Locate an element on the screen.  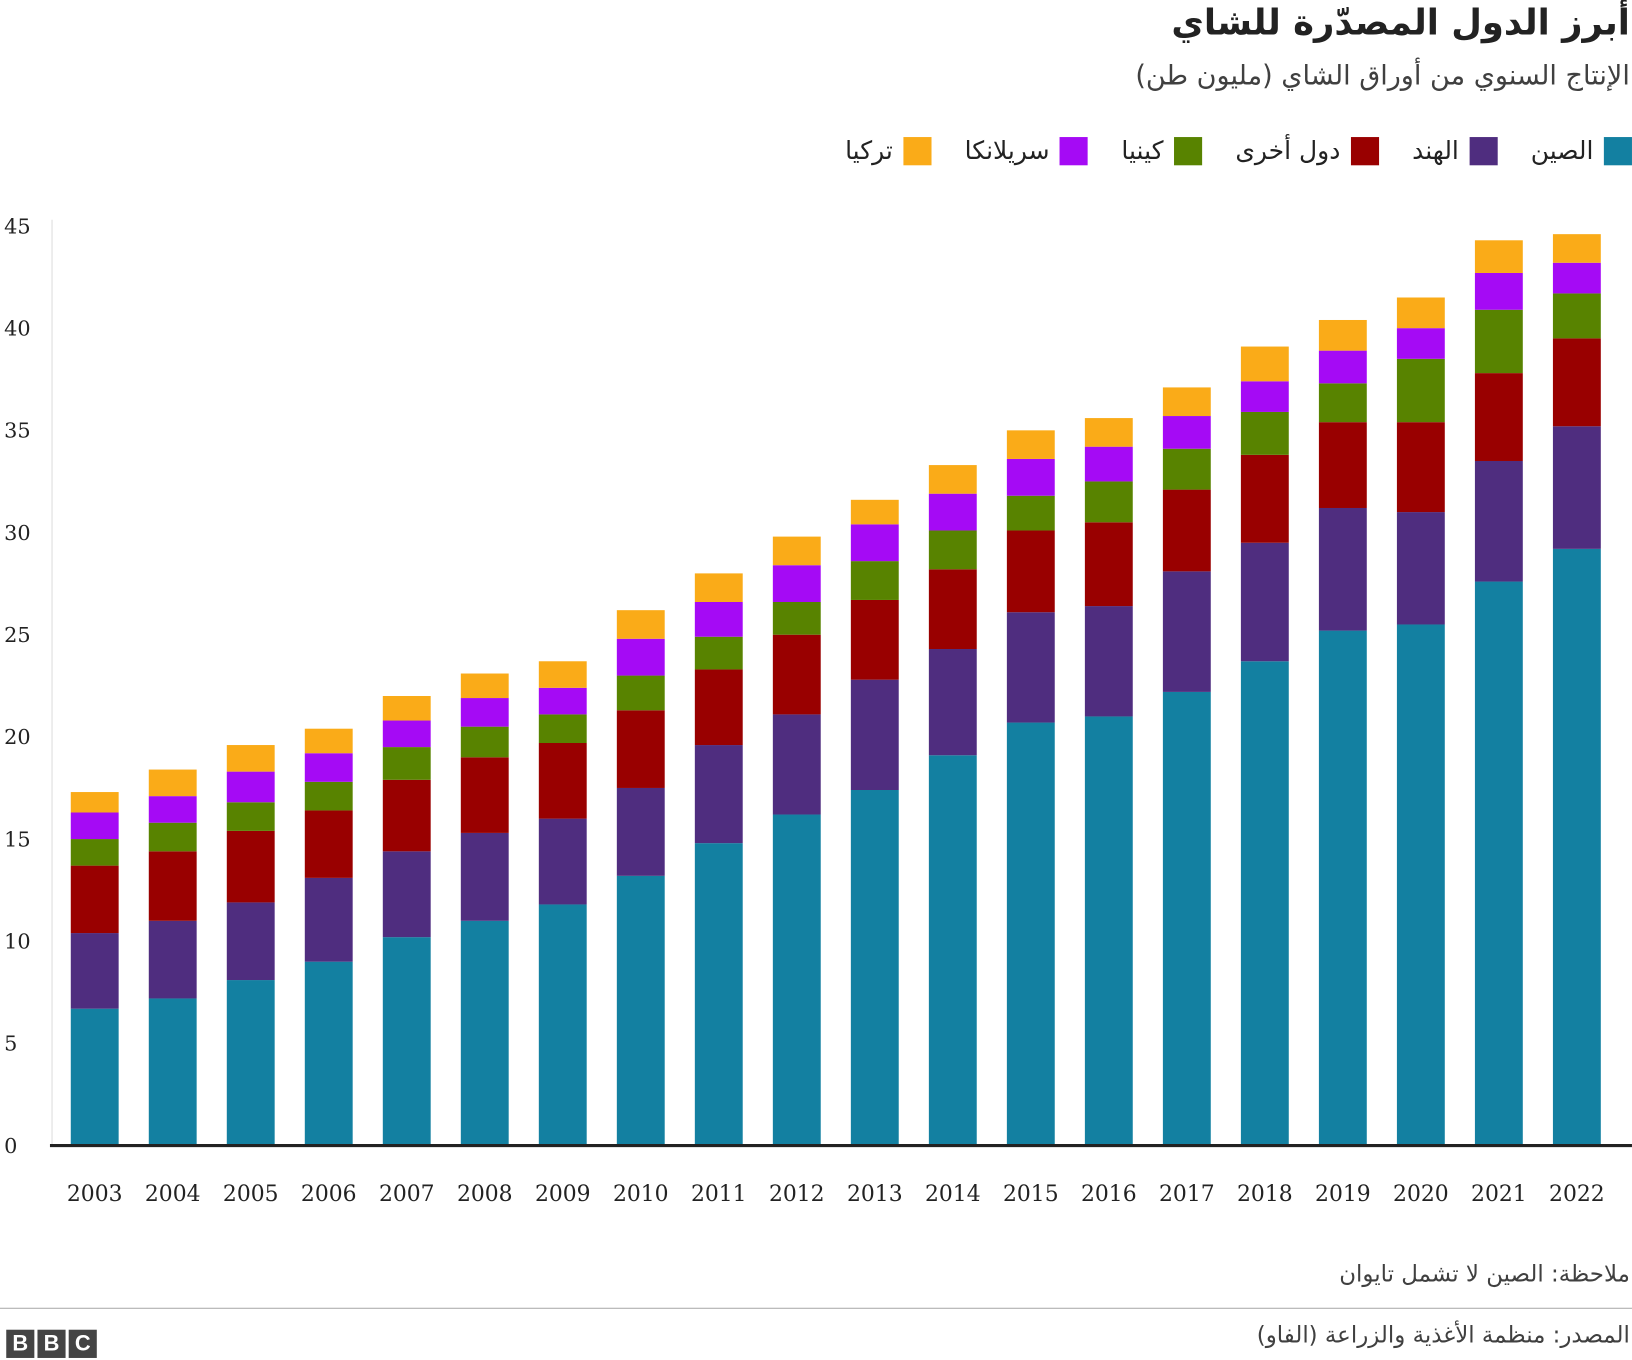
legend-label: الهند is located at coordinates (1435, 151).